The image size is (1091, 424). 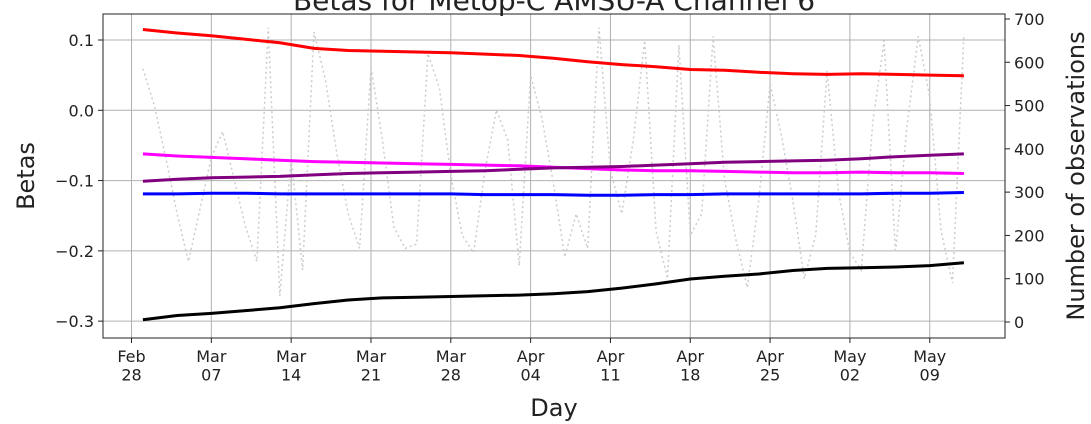 What do you see at coordinates (554, 8) in the screenshot?
I see `chart-title: Betas for Metop-C AMSU-A Channel 6` at bounding box center [554, 8].